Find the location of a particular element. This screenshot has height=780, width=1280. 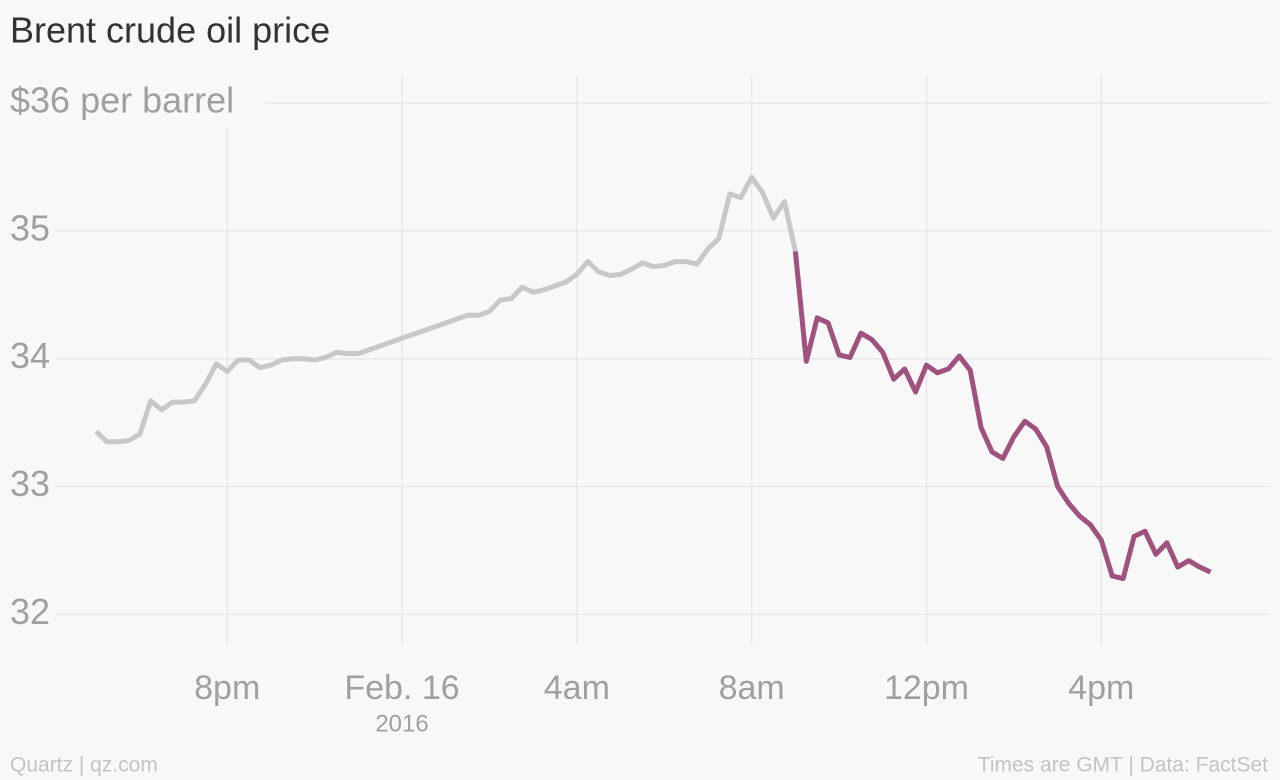

y-tick-label: 33 is located at coordinates (30, 483).